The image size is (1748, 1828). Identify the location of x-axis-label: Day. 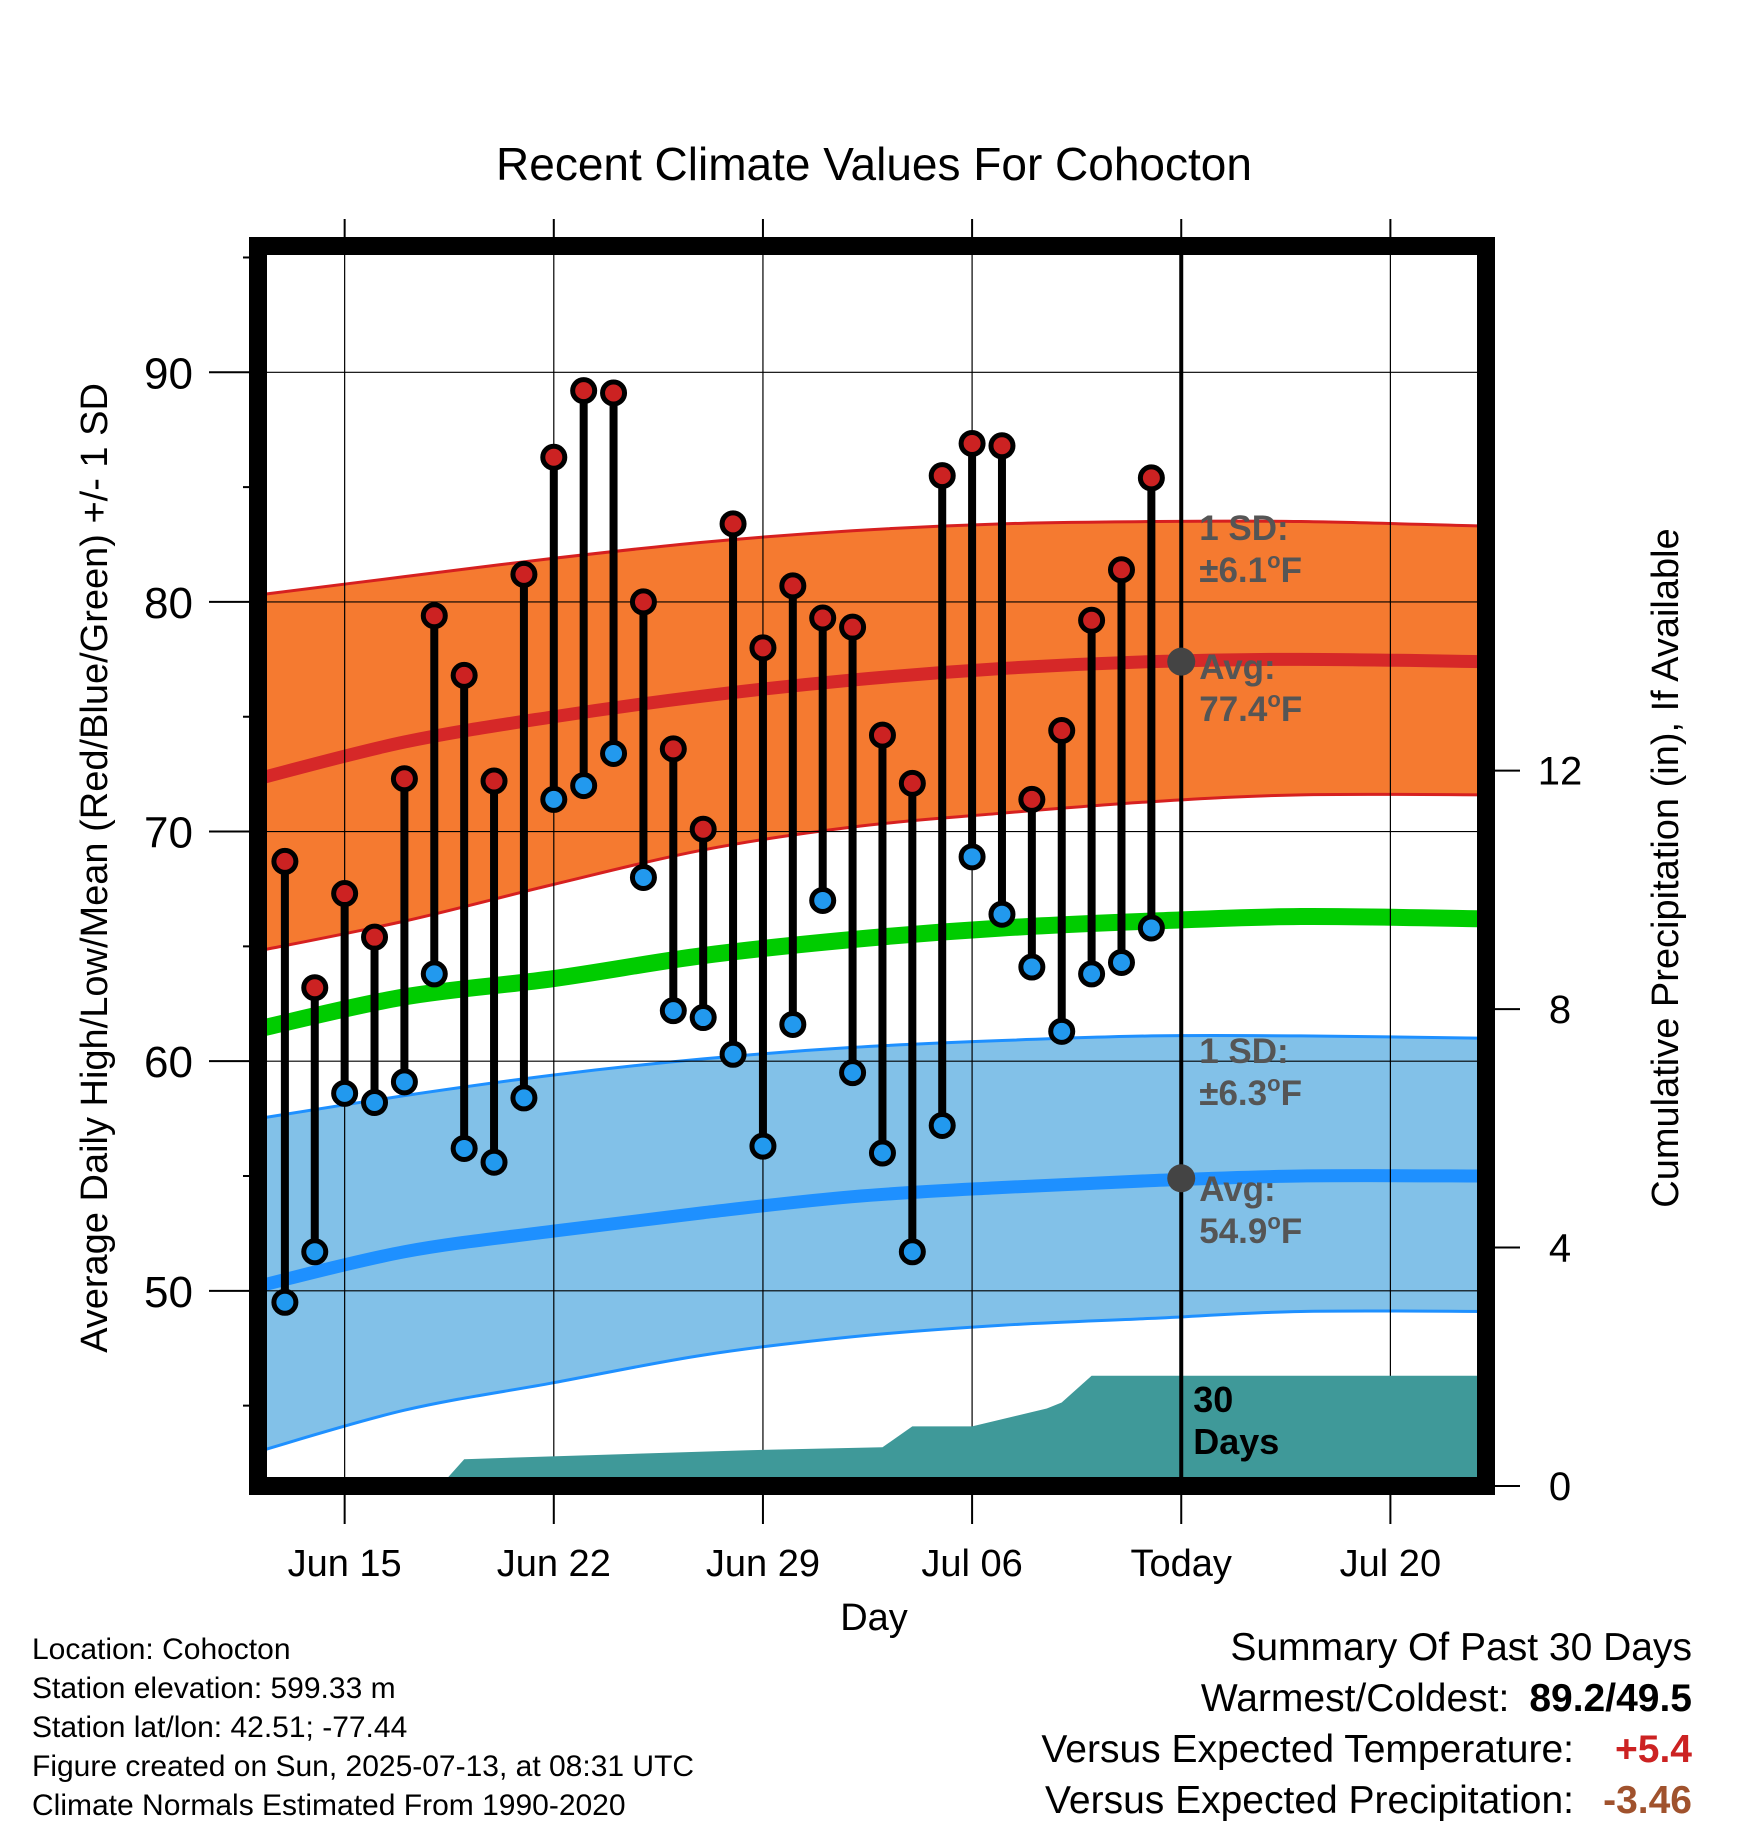
(874, 1618).